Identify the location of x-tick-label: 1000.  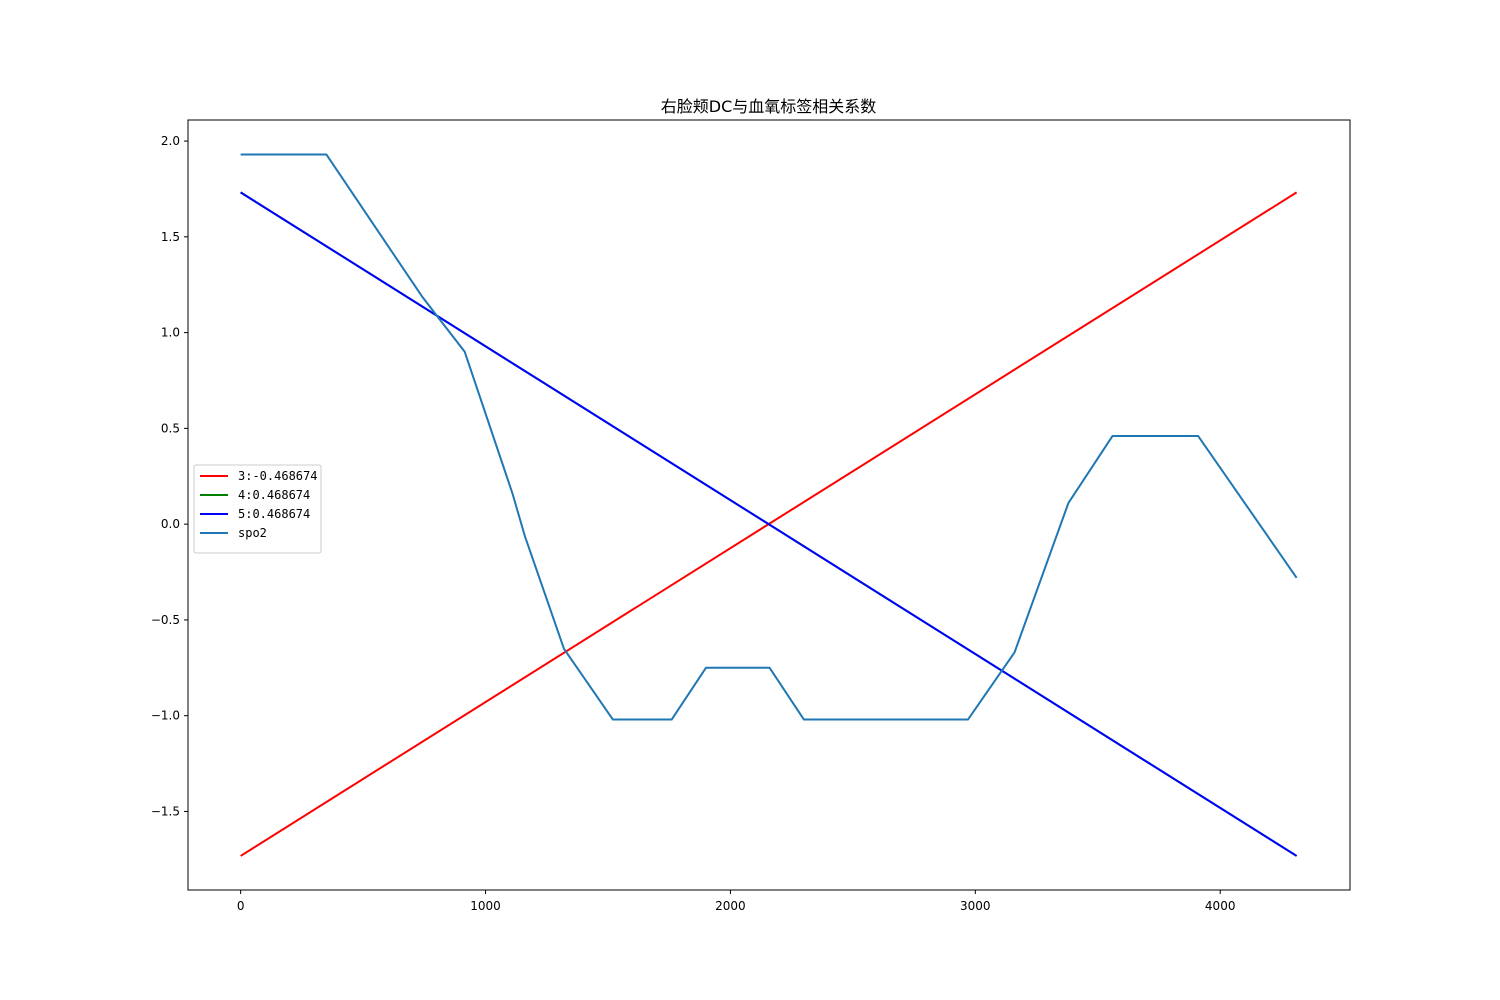
(485, 906).